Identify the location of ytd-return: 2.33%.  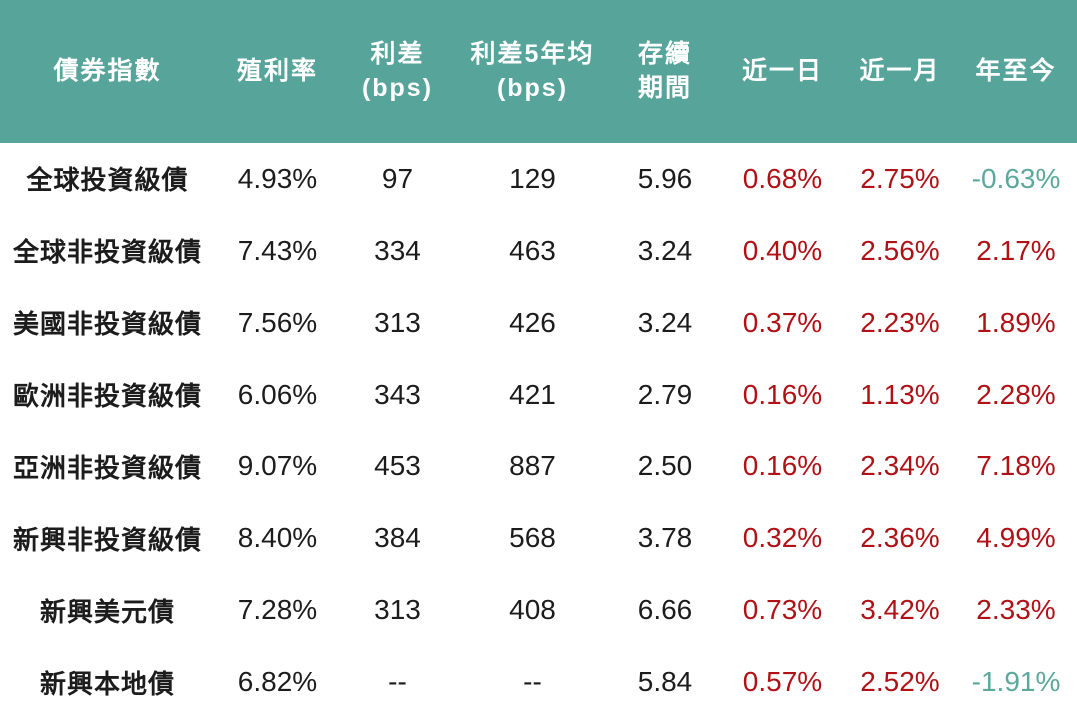
(1016, 610).